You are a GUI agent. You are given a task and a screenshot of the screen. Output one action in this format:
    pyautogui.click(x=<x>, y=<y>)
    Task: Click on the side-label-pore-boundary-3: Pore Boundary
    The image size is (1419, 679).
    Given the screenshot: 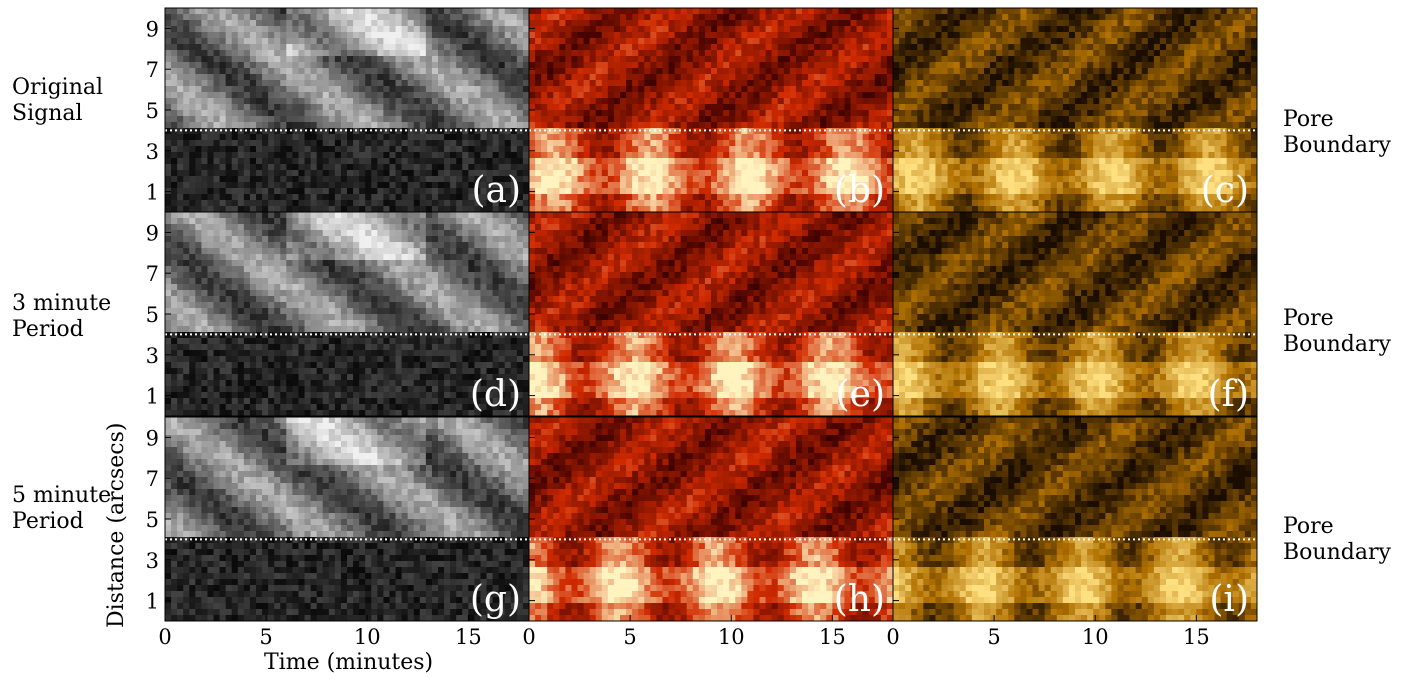 What is the action you would take?
    pyautogui.click(x=1337, y=540)
    